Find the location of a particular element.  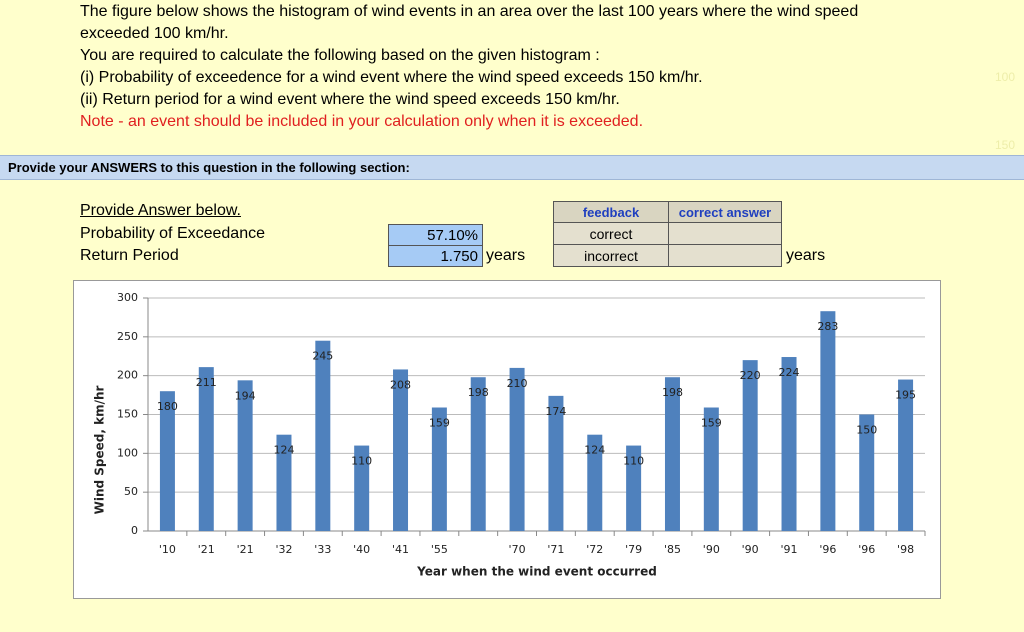

x-tick-label: '41 is located at coordinates (400, 549).